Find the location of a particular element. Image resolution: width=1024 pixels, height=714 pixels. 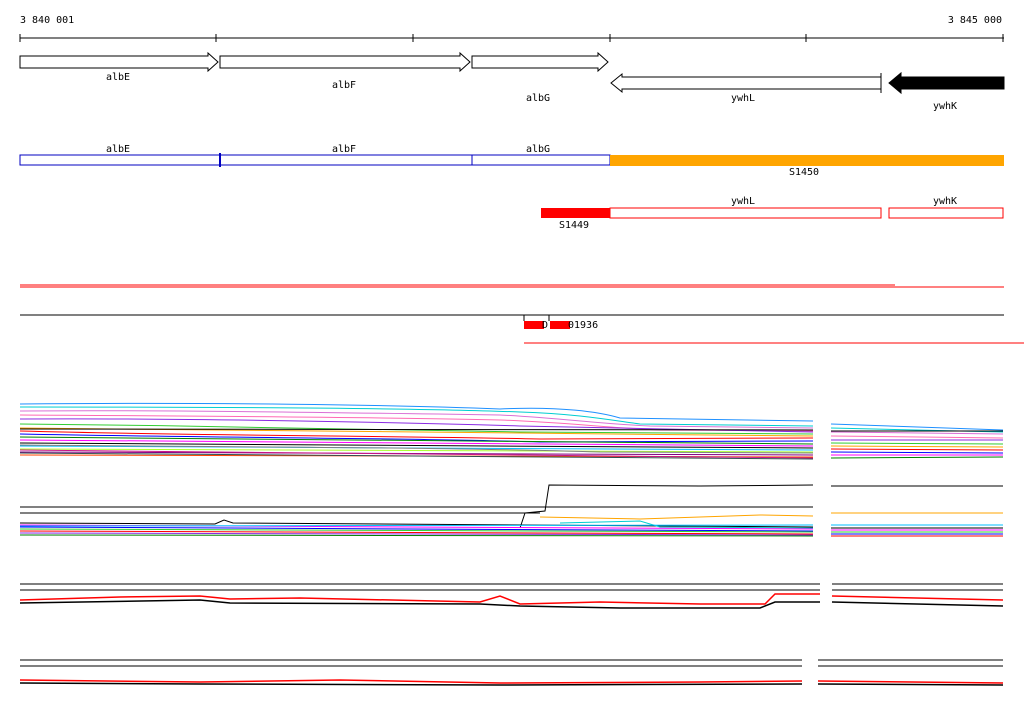

gene-track: albE albF albG ywhL ywhK is located at coordinates (512, 81).